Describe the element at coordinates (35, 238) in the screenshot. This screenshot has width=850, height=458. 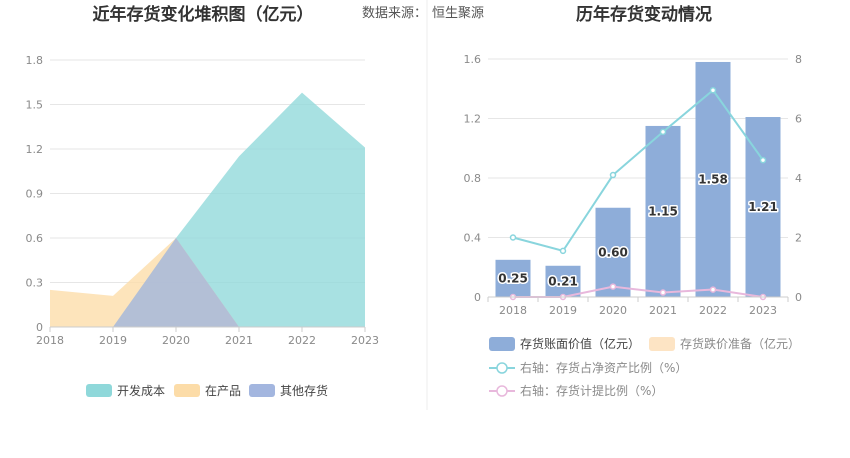
I see `left-y-tick-label: 0.6` at that location.